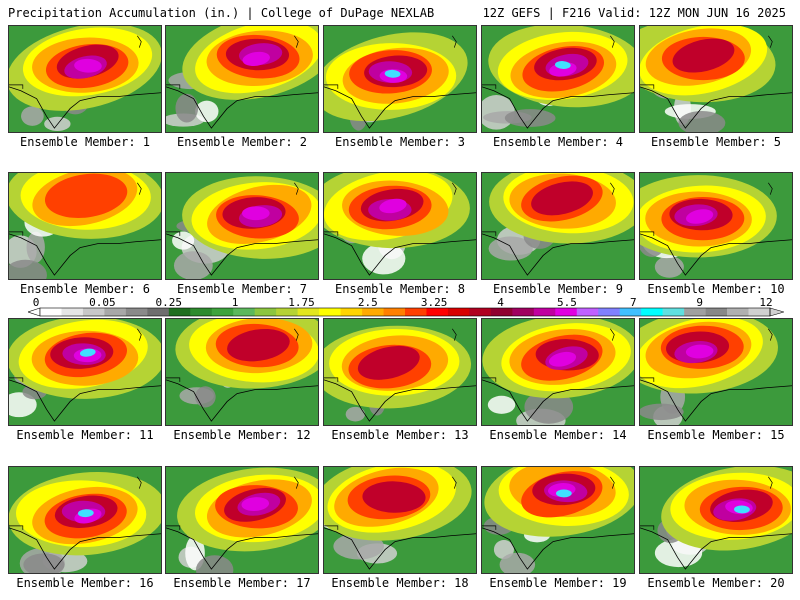  Describe the element at coordinates (85, 289) in the screenshot. I see `ensemble-member-label: Ensemble Member: 6` at that location.